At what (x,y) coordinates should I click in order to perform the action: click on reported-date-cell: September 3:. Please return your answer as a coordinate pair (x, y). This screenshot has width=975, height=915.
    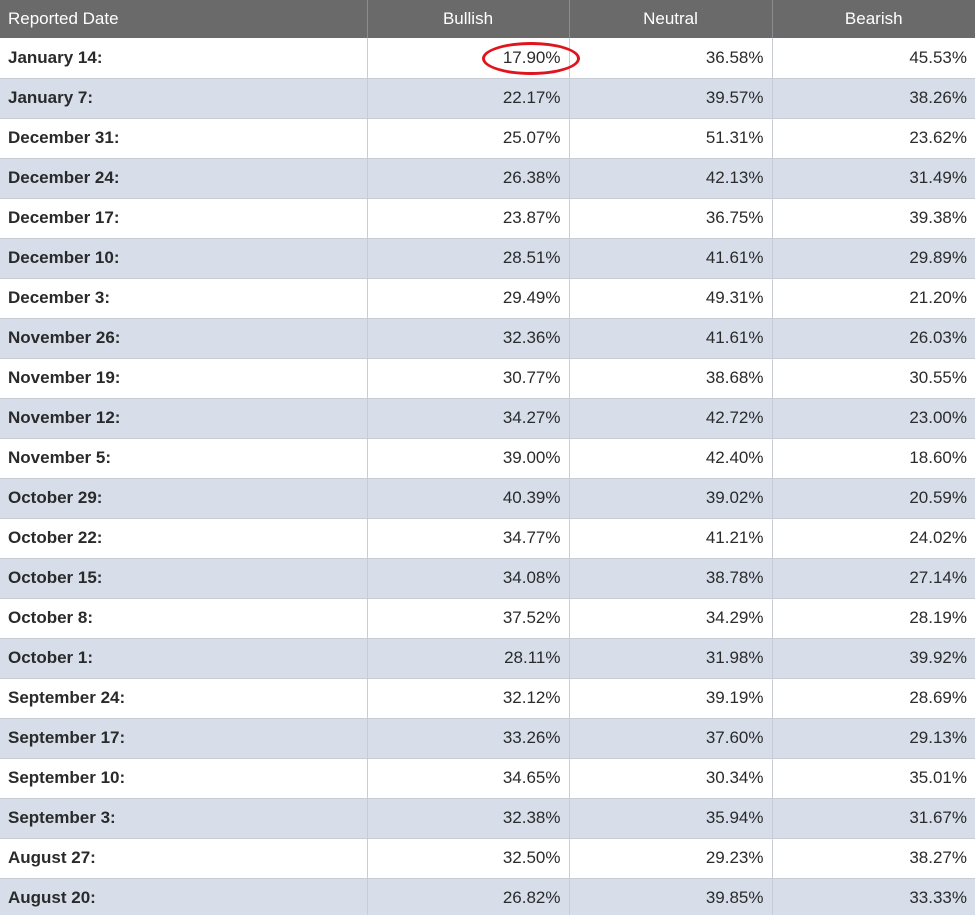
    Looking at the image, I should click on (184, 818).